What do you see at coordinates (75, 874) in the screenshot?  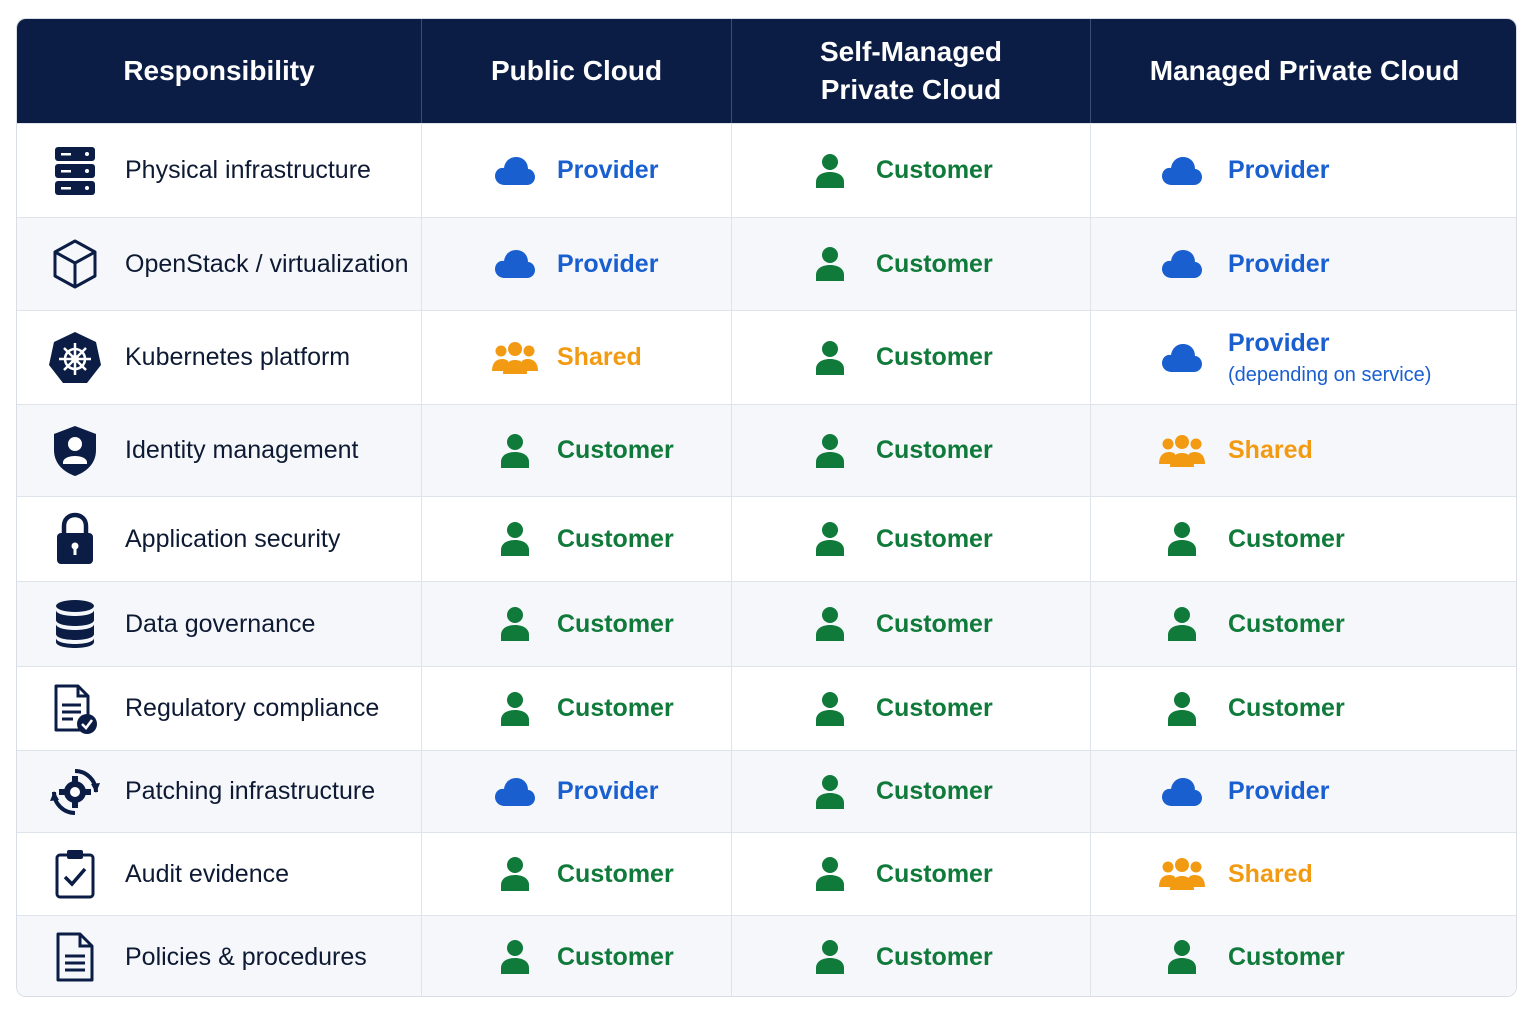 I see `clipboard-check-icon` at bounding box center [75, 874].